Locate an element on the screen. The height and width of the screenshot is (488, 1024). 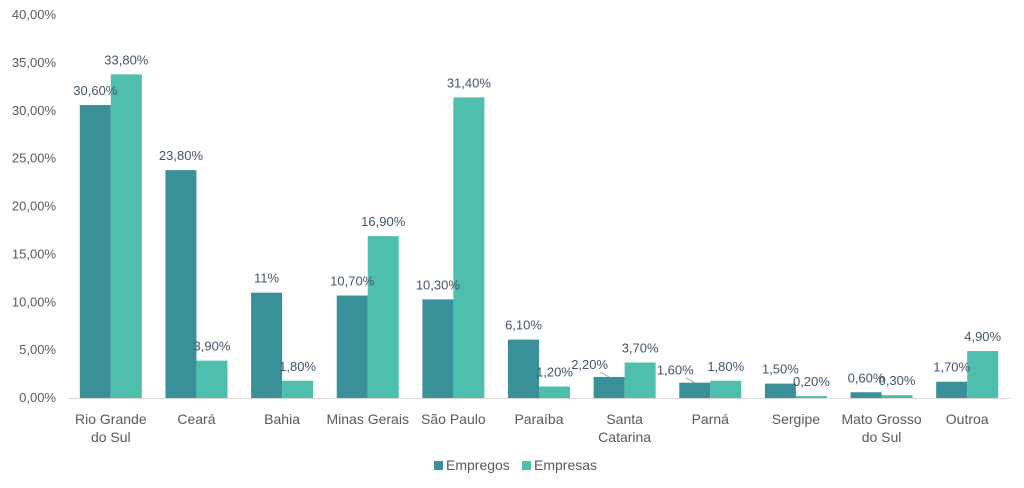
category-label: Outroa is located at coordinates (967, 419).